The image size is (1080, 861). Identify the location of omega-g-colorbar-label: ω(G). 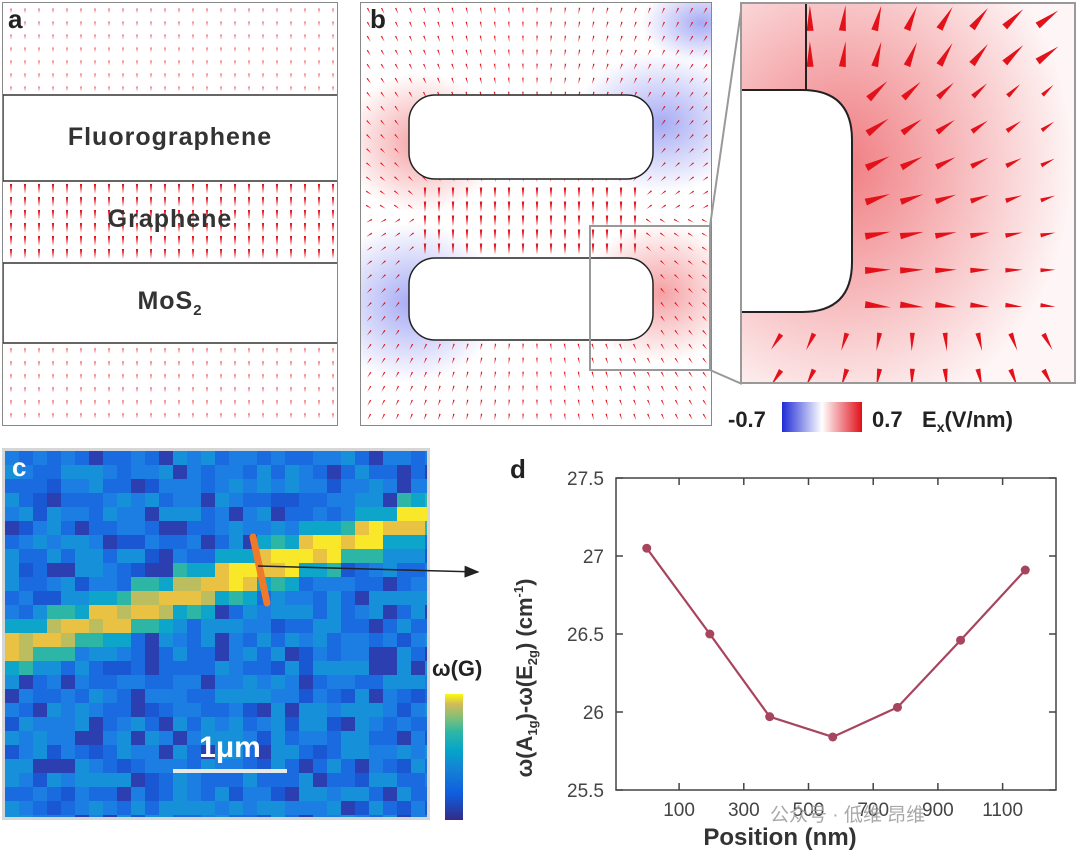
(457, 668).